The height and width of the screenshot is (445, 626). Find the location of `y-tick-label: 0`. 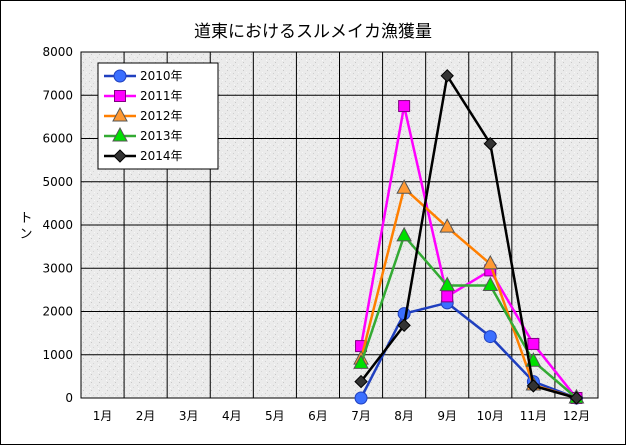

y-tick-label: 0 is located at coordinates (69, 398).